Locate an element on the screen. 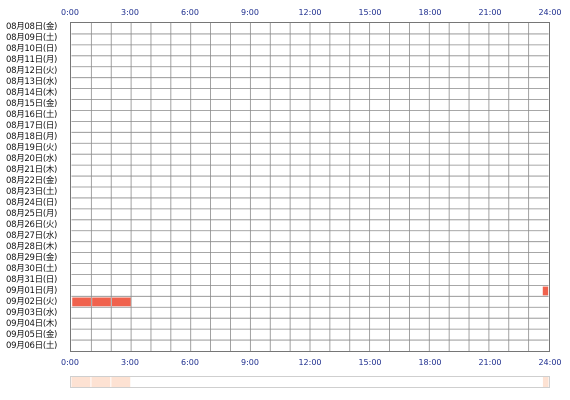 The height and width of the screenshot is (400, 570). day-label: 08月15日(金) is located at coordinates (32, 104).